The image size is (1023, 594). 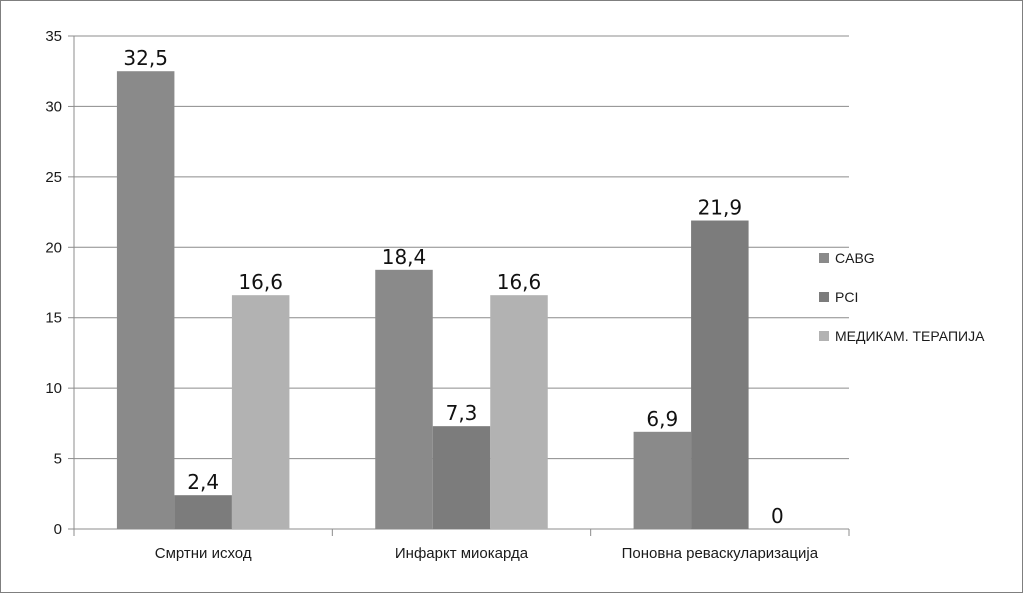 I want to click on data-label: 32,5, so click(x=145, y=58).